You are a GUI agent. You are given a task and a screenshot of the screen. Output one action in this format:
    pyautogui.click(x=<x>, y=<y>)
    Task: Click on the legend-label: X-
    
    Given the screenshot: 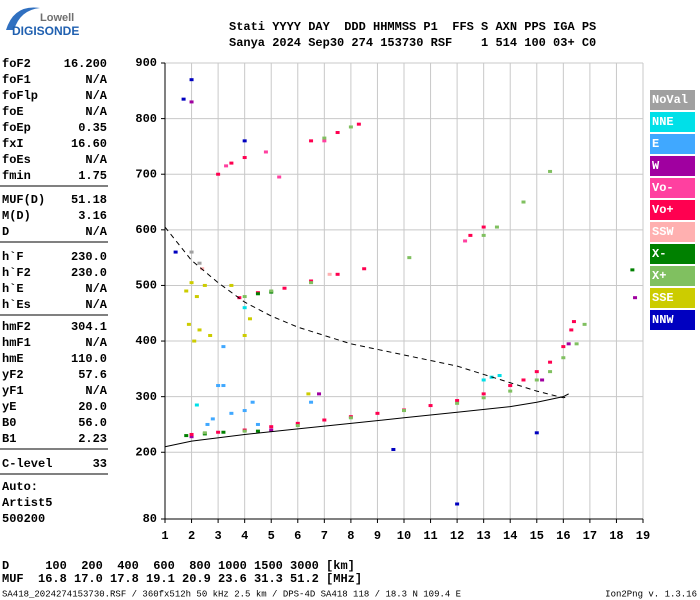 What is the action you would take?
    pyautogui.click(x=659, y=254)
    